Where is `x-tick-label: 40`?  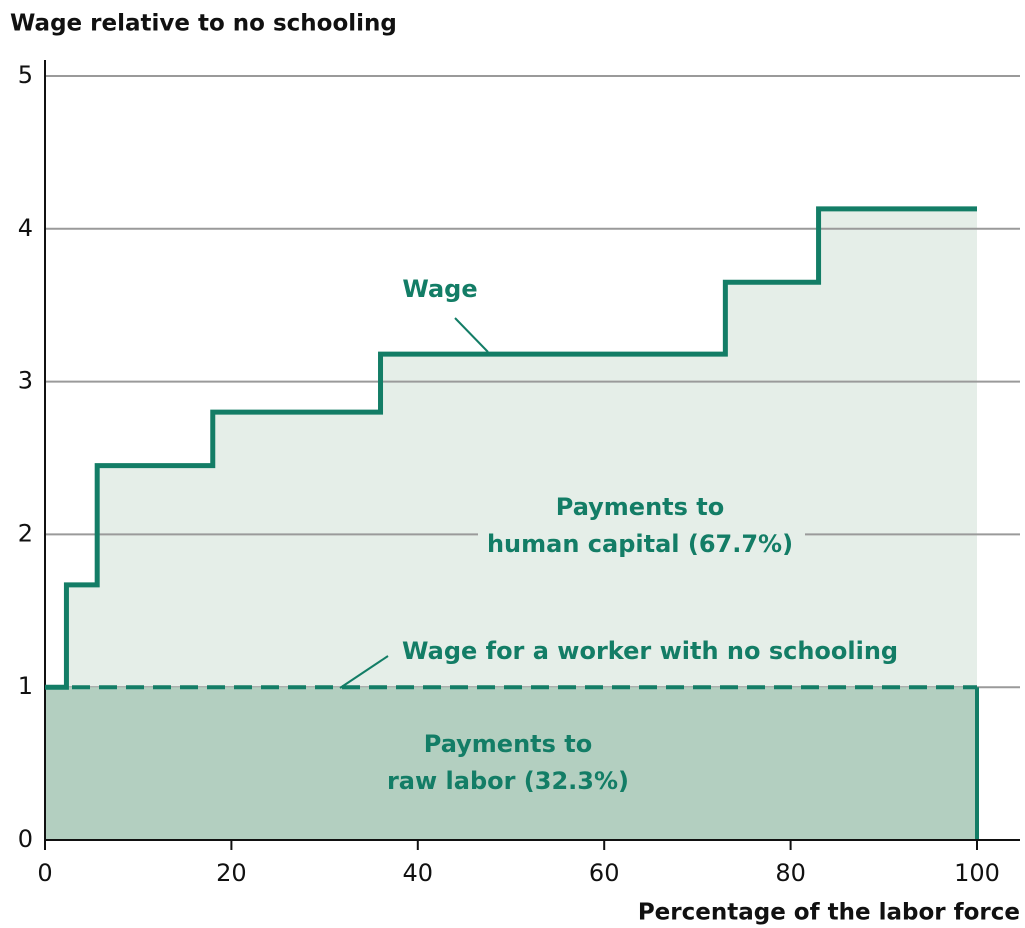
x-tick-label: 40 is located at coordinates (418, 873).